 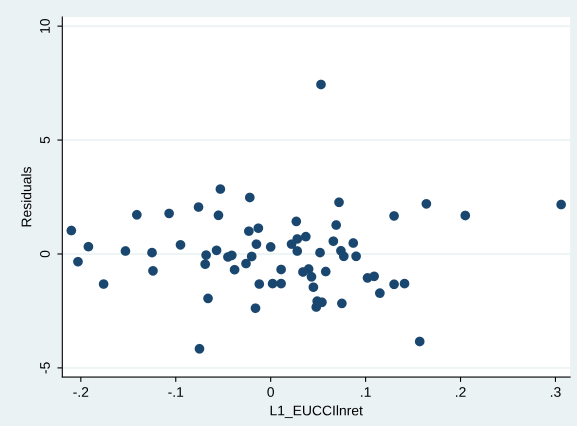 I want to click on y-tick-label: -5, so click(x=45, y=368).